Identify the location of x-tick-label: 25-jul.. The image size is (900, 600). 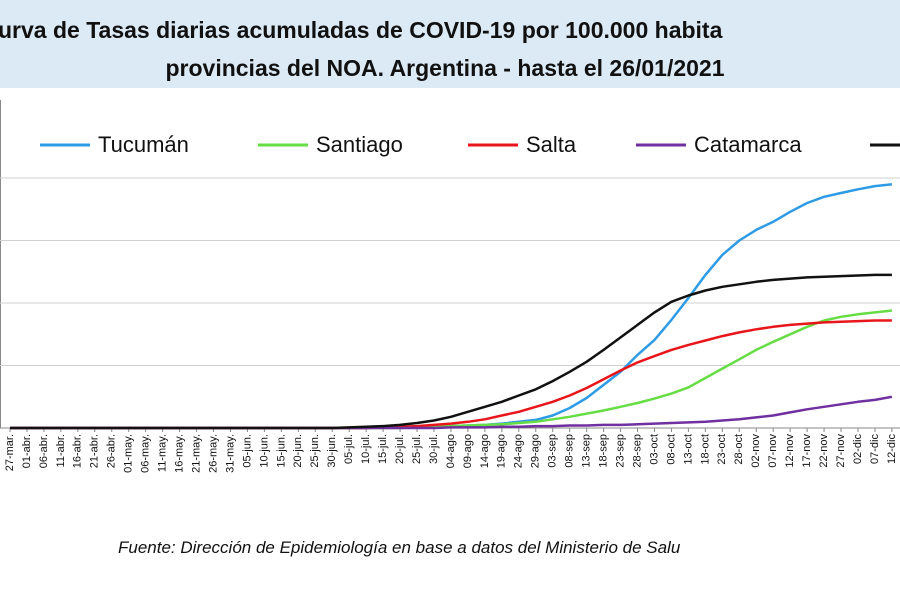
(417, 449).